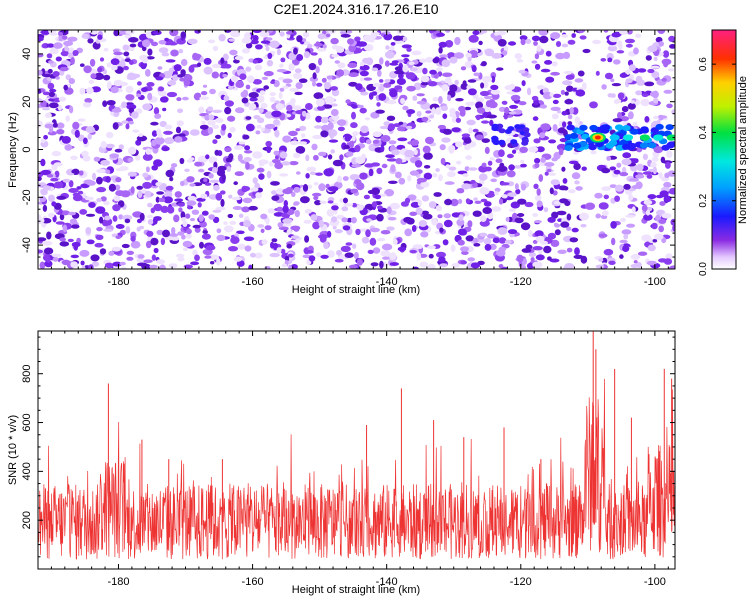 This screenshot has width=750, height=600. Describe the element at coordinates (717, 269) in the screenshot. I see `colorbar-tick-0: 0.0` at that location.